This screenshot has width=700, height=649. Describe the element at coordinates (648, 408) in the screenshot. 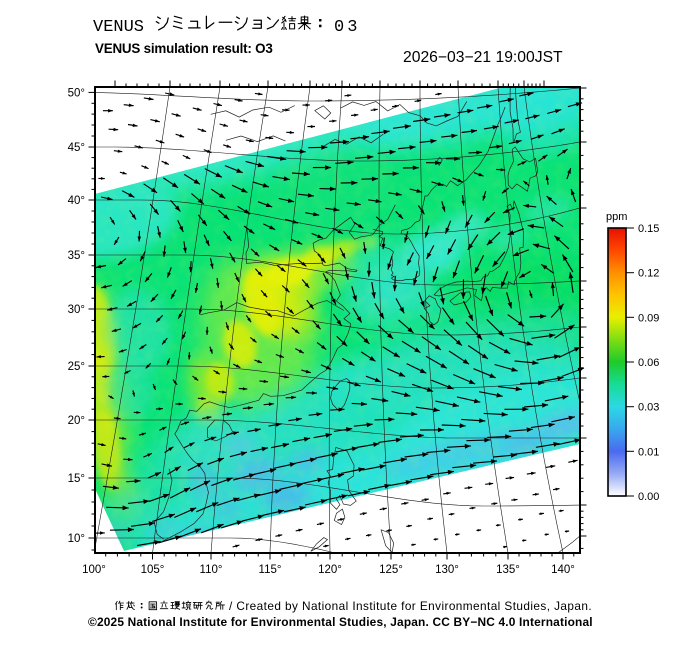

I see `svg-text: 0.03` at that location.